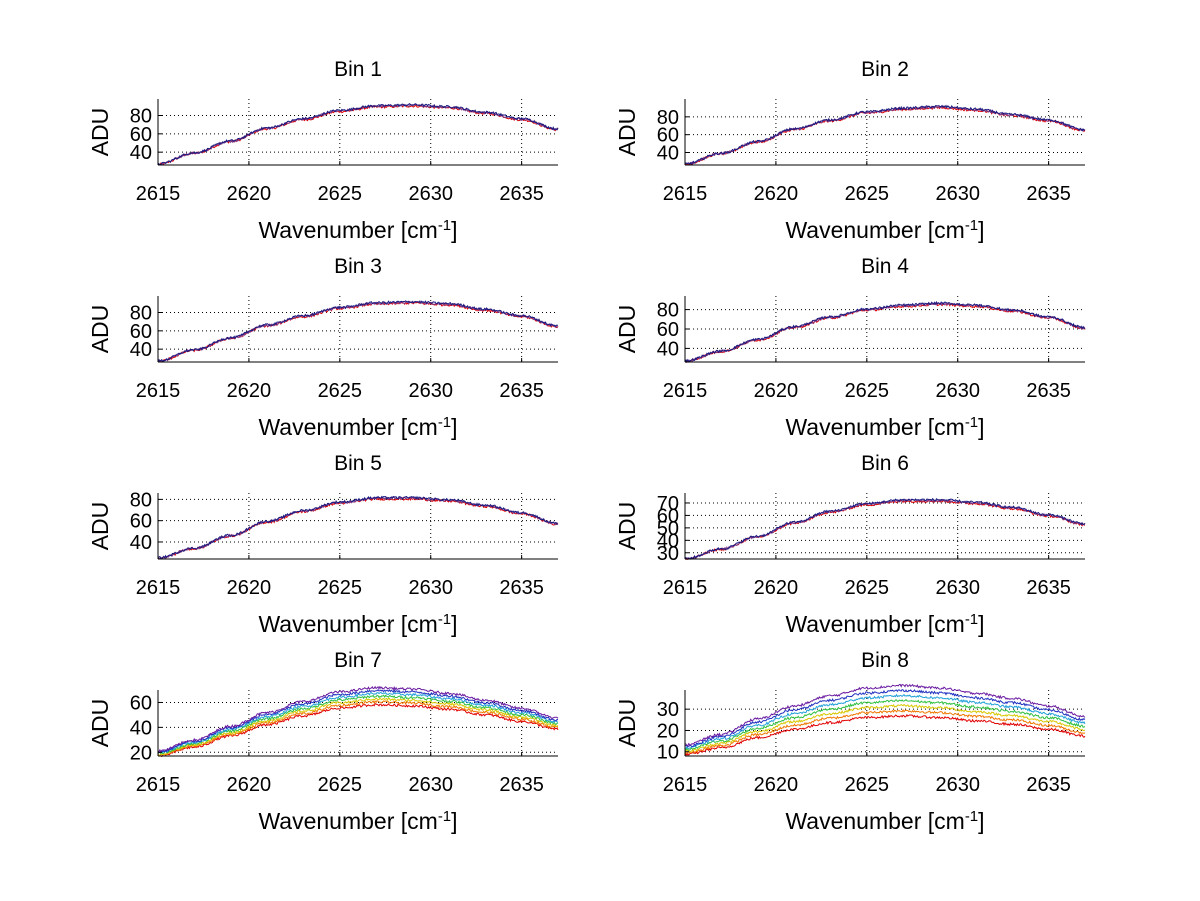  What do you see at coordinates (885, 660) in the screenshot?
I see `subplot-title: Bin 8` at bounding box center [885, 660].